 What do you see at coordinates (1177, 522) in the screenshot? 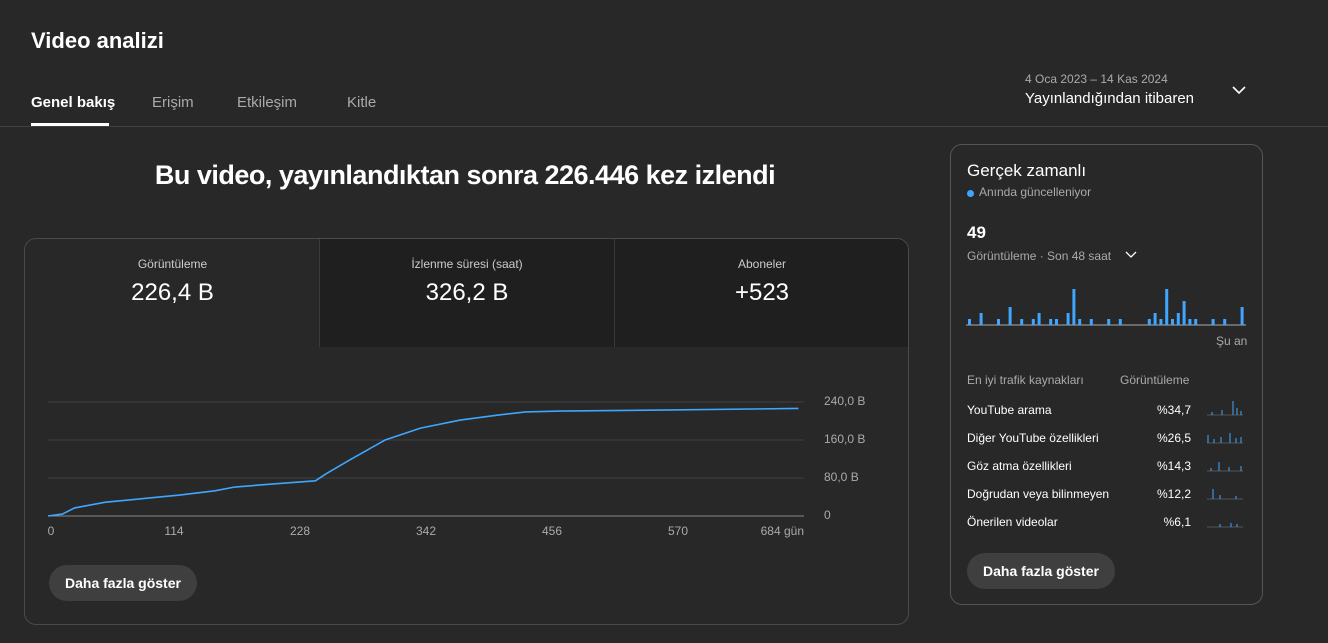
I see `source-value: %6,1` at bounding box center [1177, 522].